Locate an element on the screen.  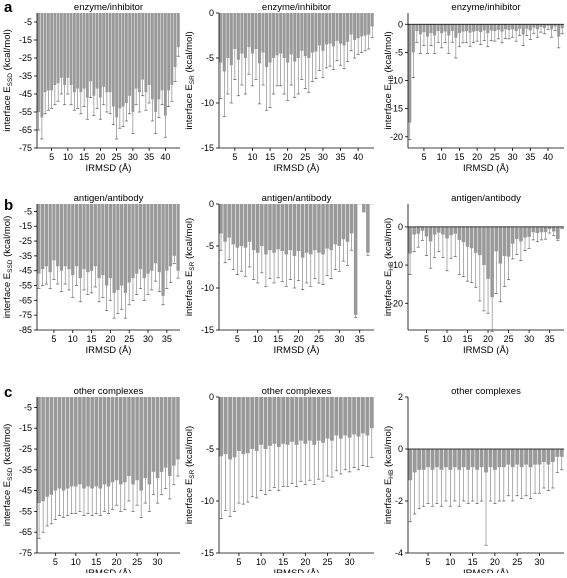
x-tick-label: 15 is located at coordinates (92, 339).